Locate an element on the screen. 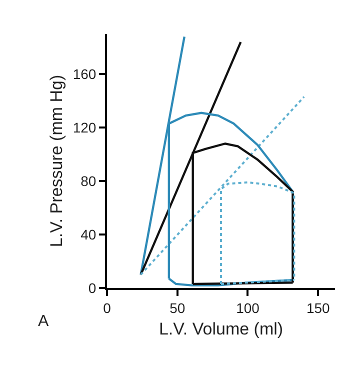  x-axis-title: L.V. Volume (ml) is located at coordinates (221, 329).